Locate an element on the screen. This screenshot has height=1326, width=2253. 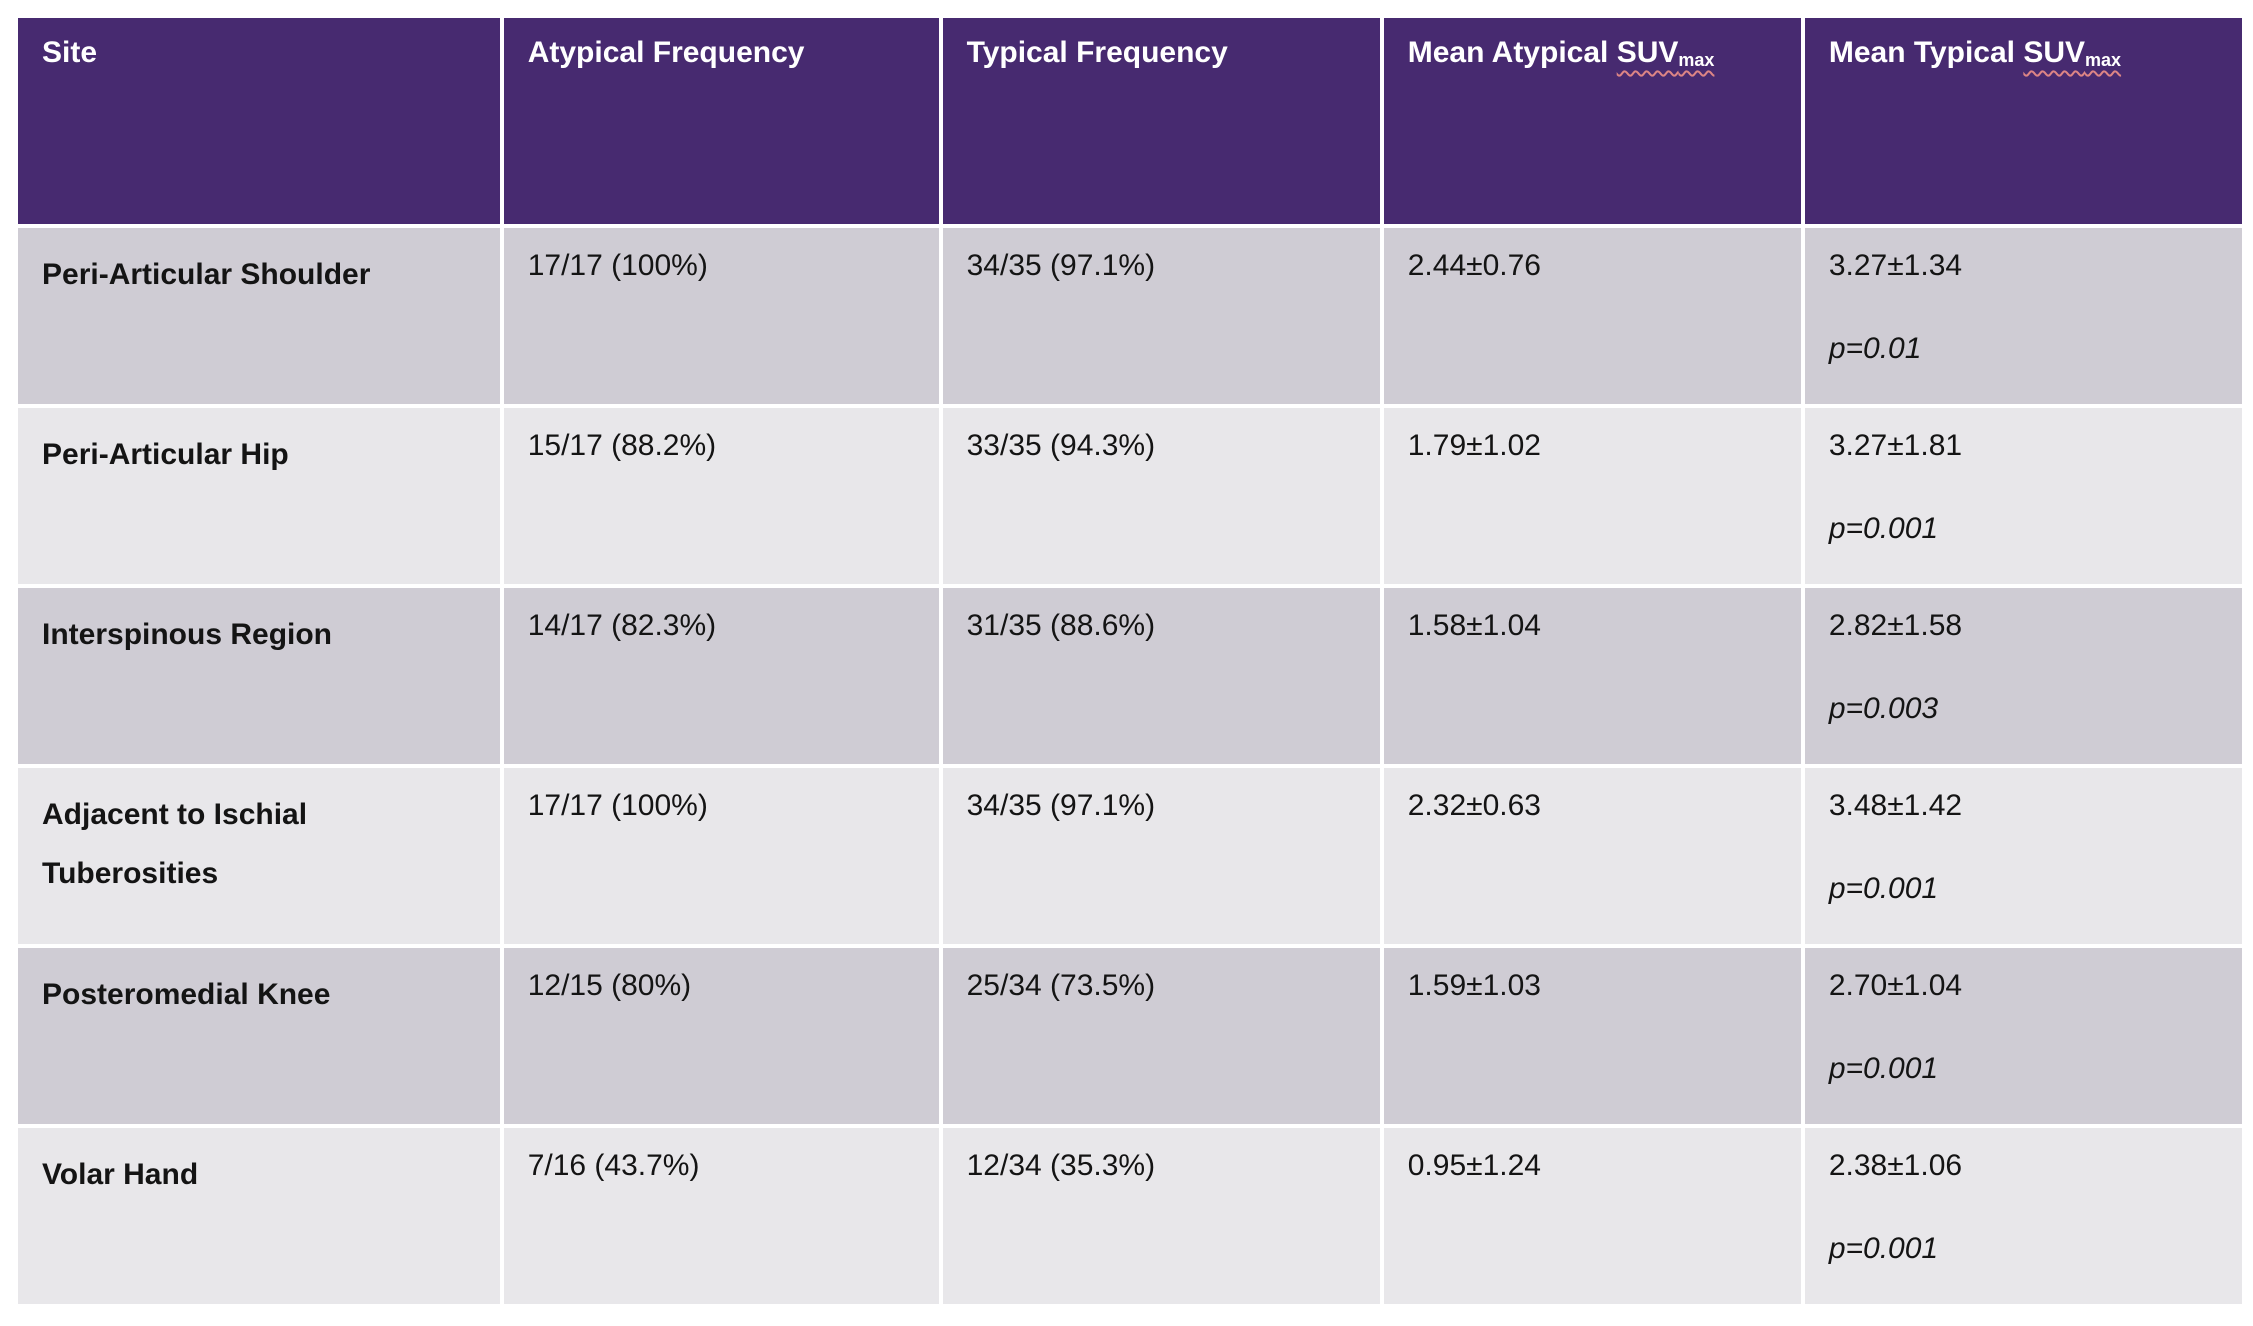
p-value: p=0.003 is located at coordinates (1883, 708).